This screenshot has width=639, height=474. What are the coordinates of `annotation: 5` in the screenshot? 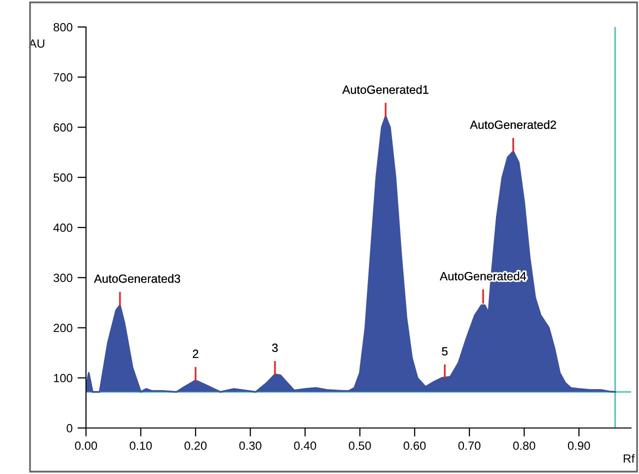 It's located at (445, 351).